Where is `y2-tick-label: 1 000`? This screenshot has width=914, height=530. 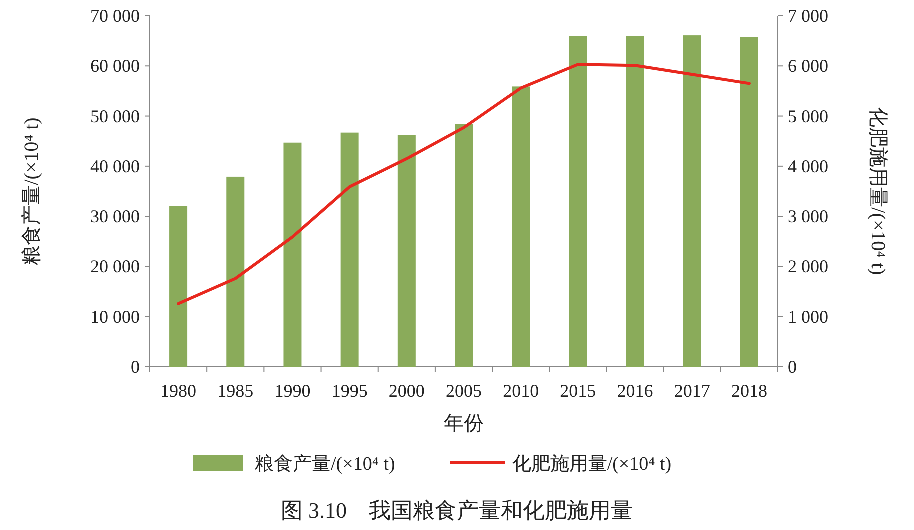 y2-tick-label: 1 000 is located at coordinates (808, 316).